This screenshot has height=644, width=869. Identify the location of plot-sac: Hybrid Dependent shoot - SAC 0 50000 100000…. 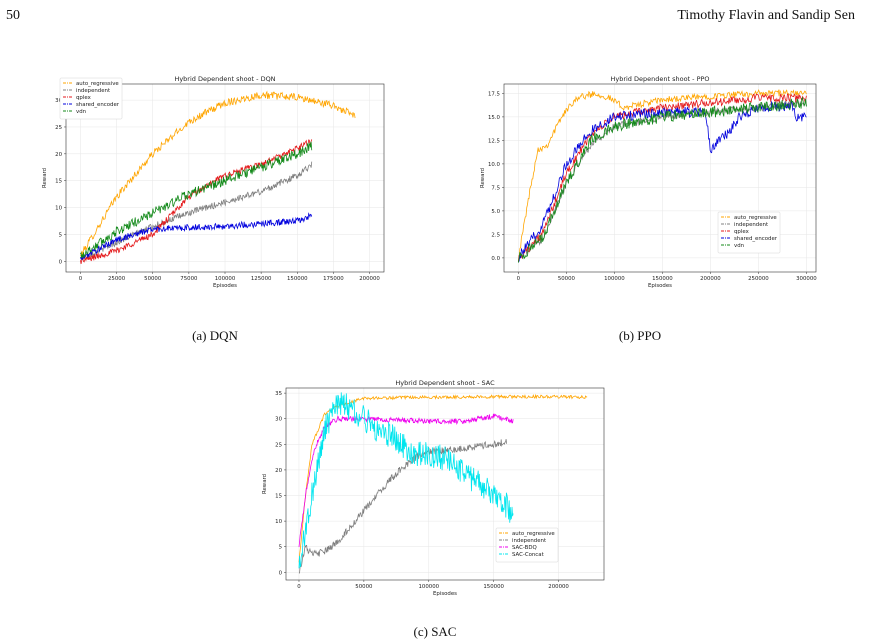
(433, 488).